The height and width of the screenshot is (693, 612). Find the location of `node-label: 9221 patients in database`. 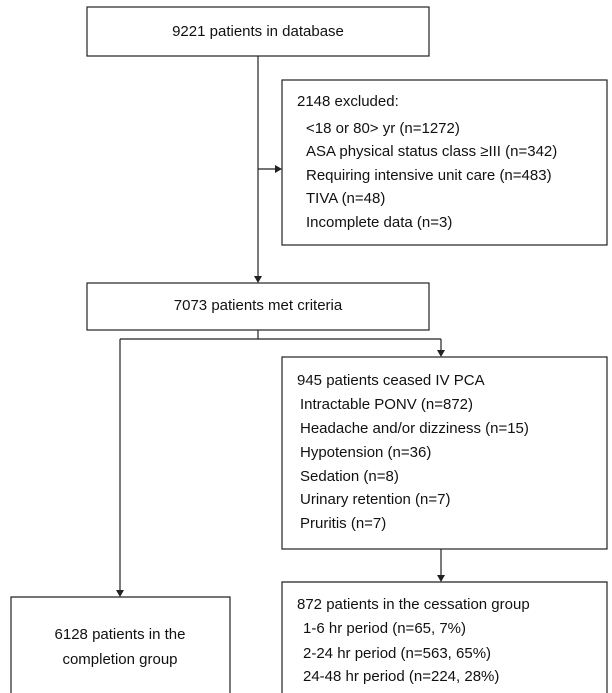

node-label: 9221 patients in database is located at coordinates (258, 31).